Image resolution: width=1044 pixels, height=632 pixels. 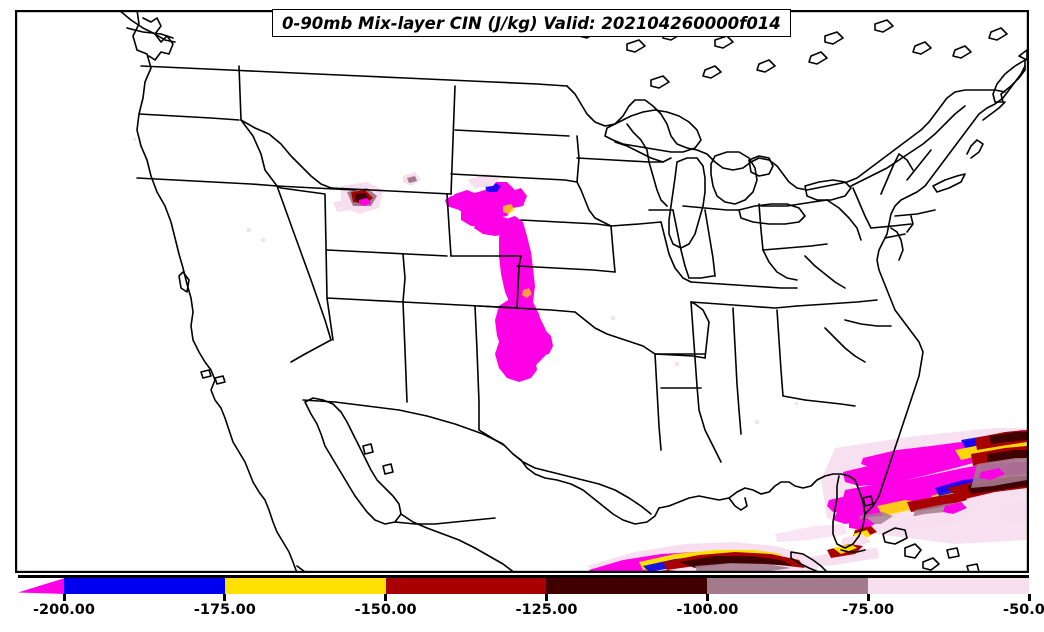 What do you see at coordinates (546, 610) in the screenshot?
I see `colorbar-tick-label-3: -125.00` at bounding box center [546, 610].